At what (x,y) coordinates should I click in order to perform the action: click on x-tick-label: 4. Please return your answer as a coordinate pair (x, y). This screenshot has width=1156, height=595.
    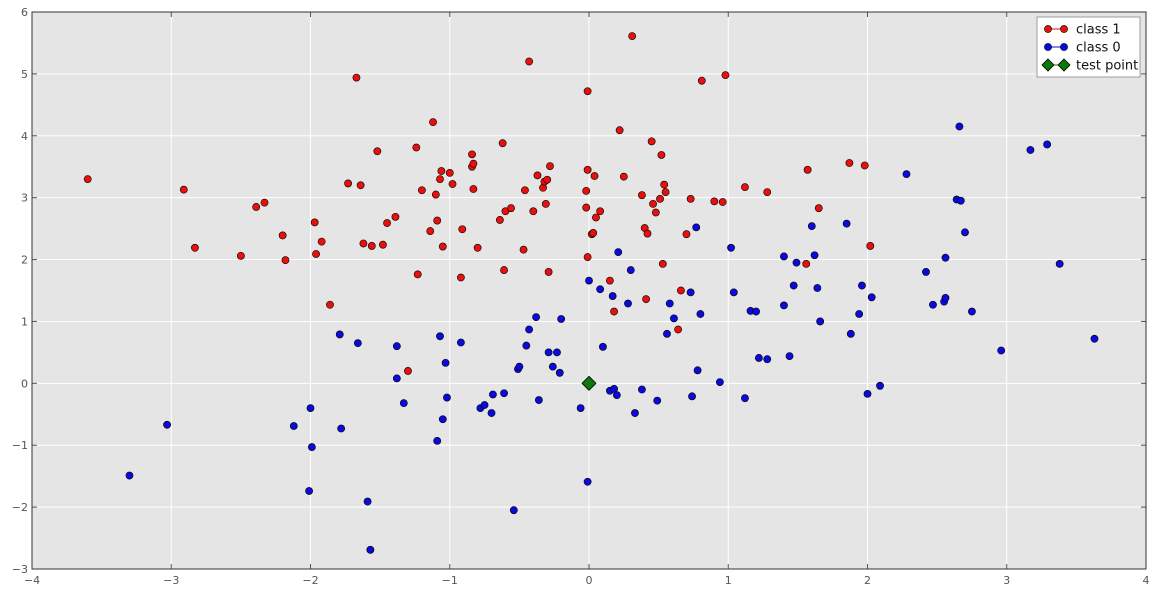
    Looking at the image, I should click on (1146, 580).